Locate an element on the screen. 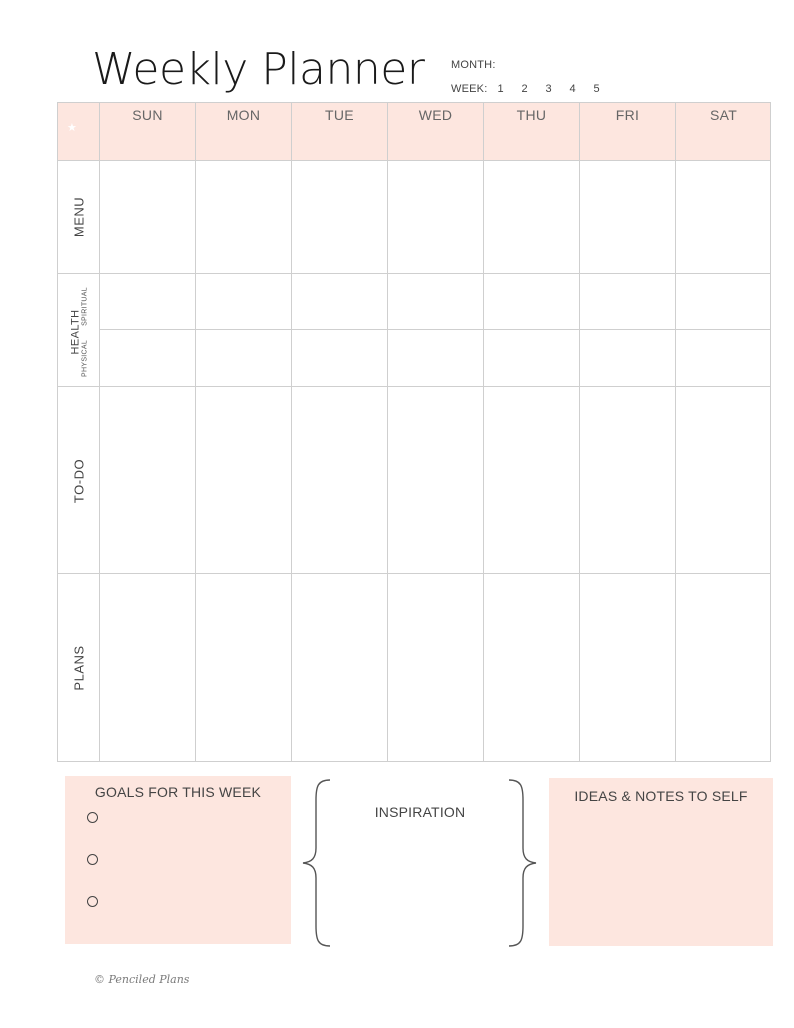 This screenshot has height=1028, width=794. week-number-4: 4 is located at coordinates (572, 89).